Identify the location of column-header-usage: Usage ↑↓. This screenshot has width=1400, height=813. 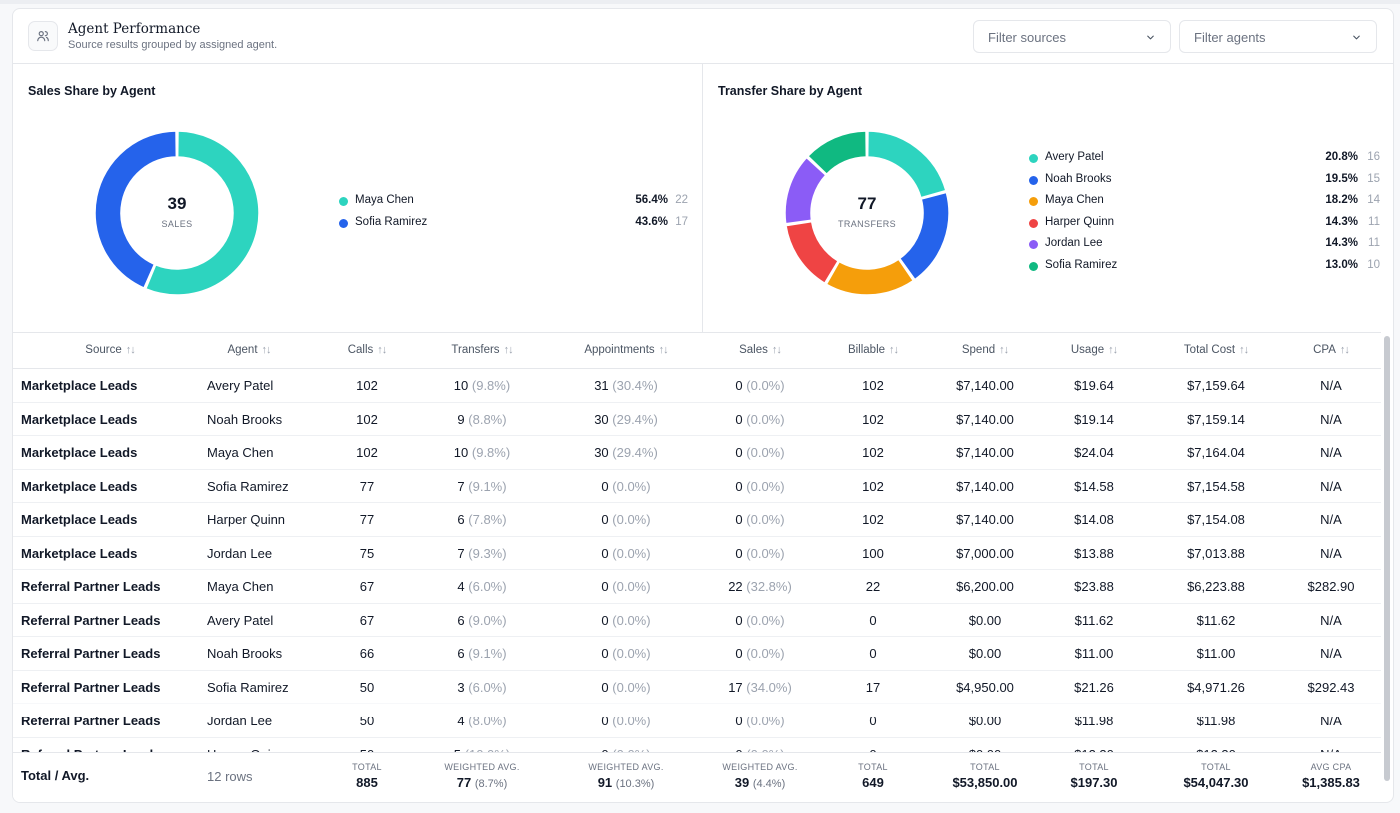
(1094, 350).